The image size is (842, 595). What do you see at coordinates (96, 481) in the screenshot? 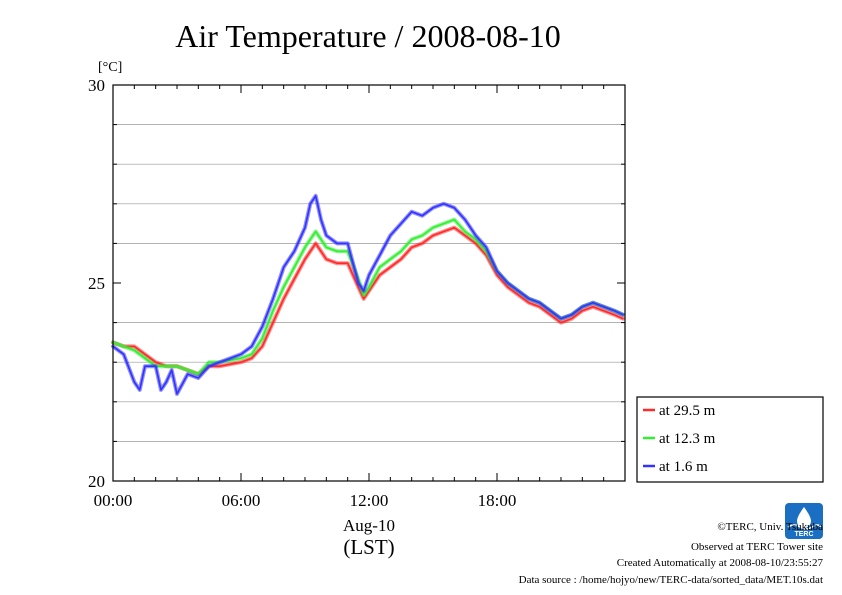
I see `y-tick-label-20: 20` at bounding box center [96, 481].